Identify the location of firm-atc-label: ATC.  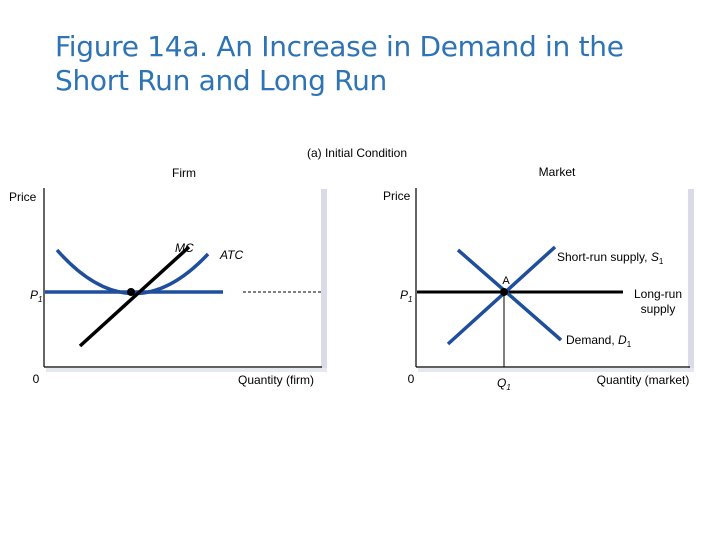
(231, 255).